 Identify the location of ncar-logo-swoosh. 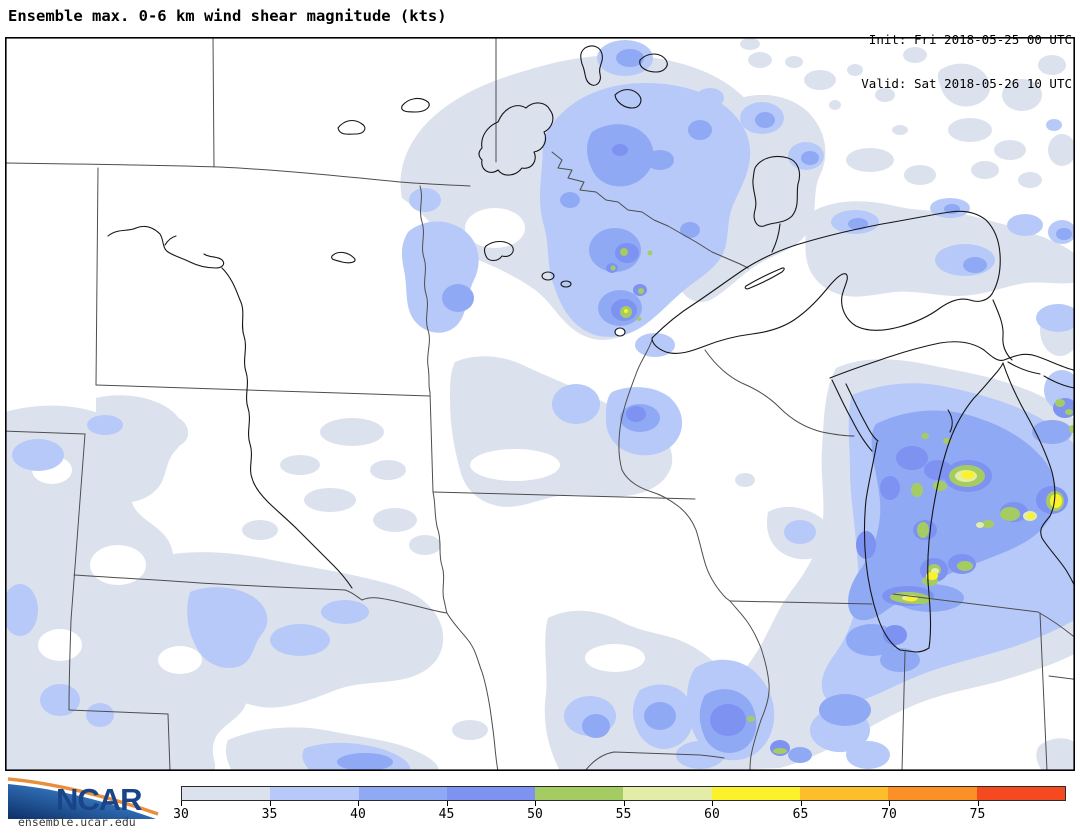
(82, 801).